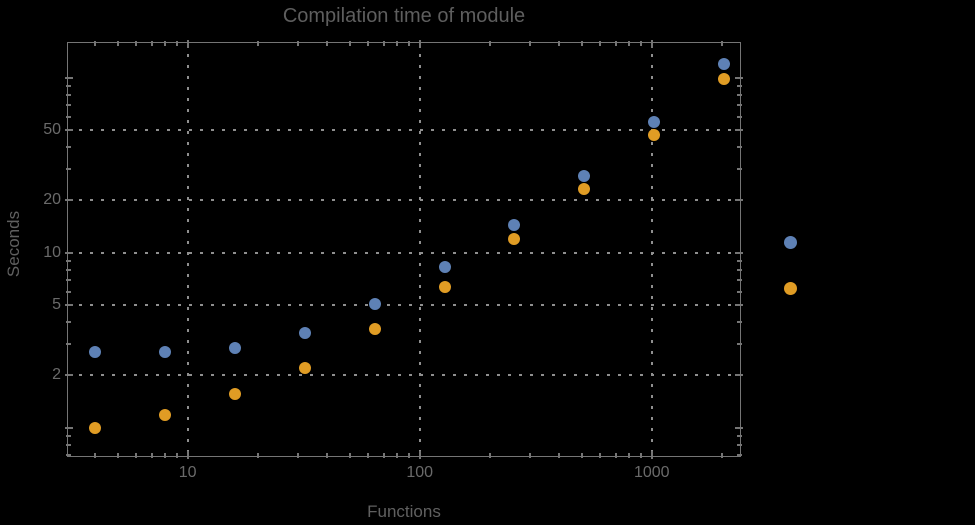  I want to click on x-tick-label: 10, so click(187, 472).